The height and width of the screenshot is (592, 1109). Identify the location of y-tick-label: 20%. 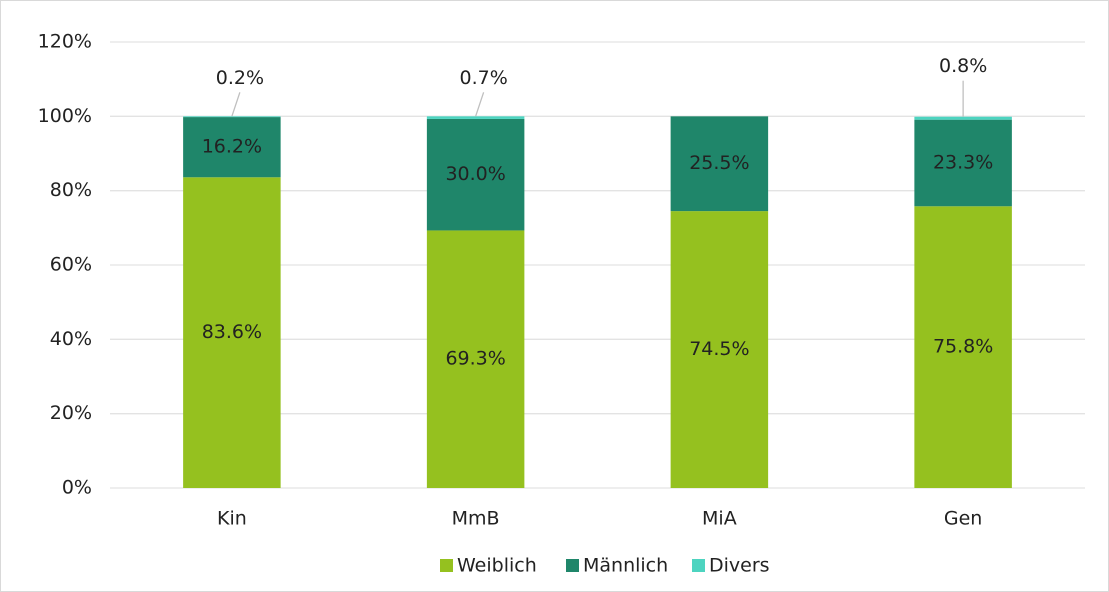
(71, 413).